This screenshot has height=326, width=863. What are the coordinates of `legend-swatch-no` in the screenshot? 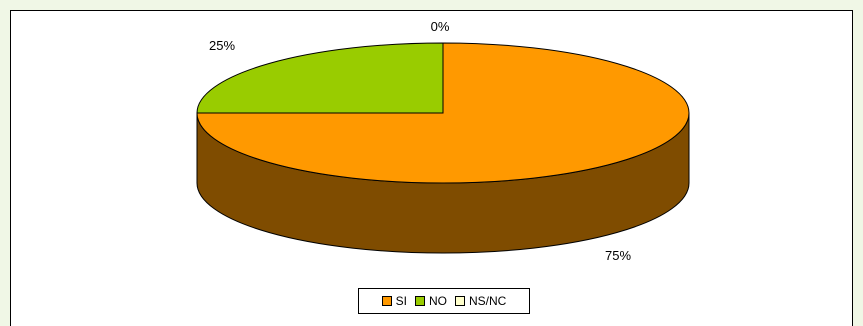 It's located at (420, 301).